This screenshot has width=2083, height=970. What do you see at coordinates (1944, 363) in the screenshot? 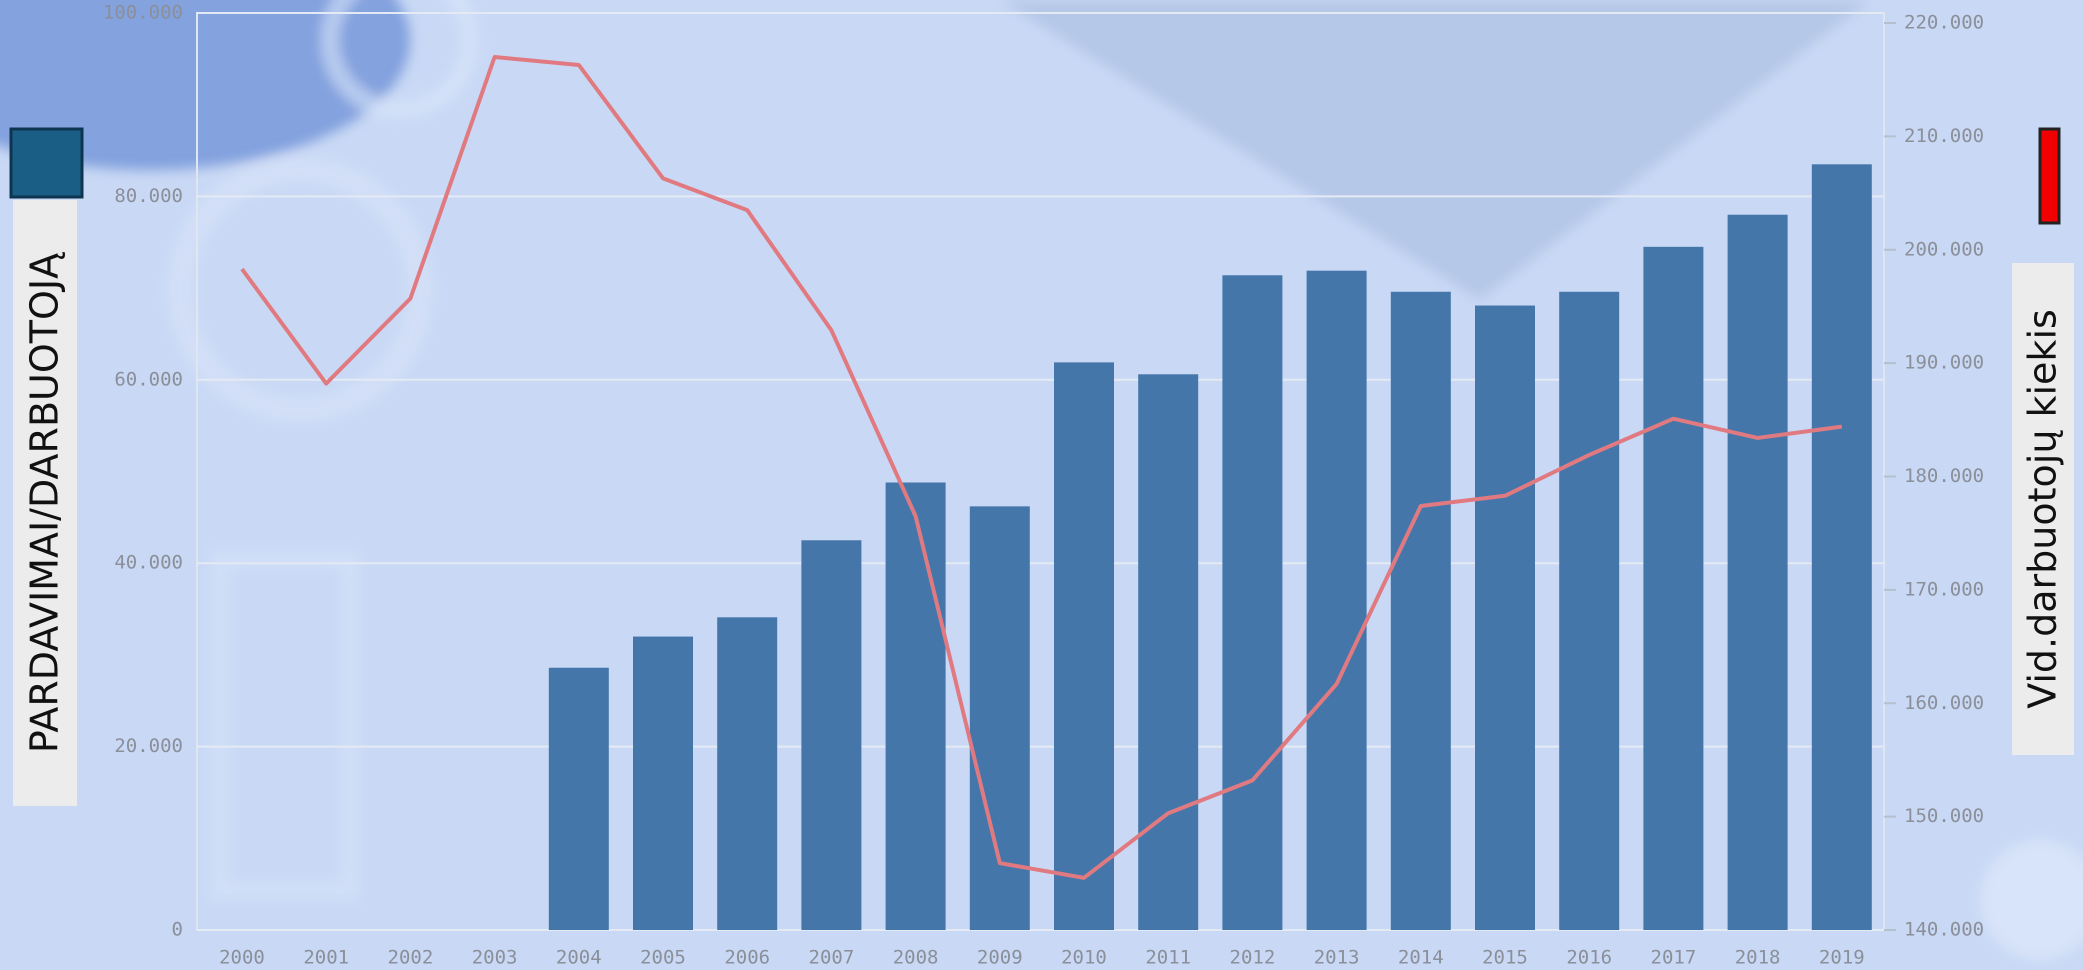
I see `y2-tick-label: 190.000` at bounding box center [1944, 363].